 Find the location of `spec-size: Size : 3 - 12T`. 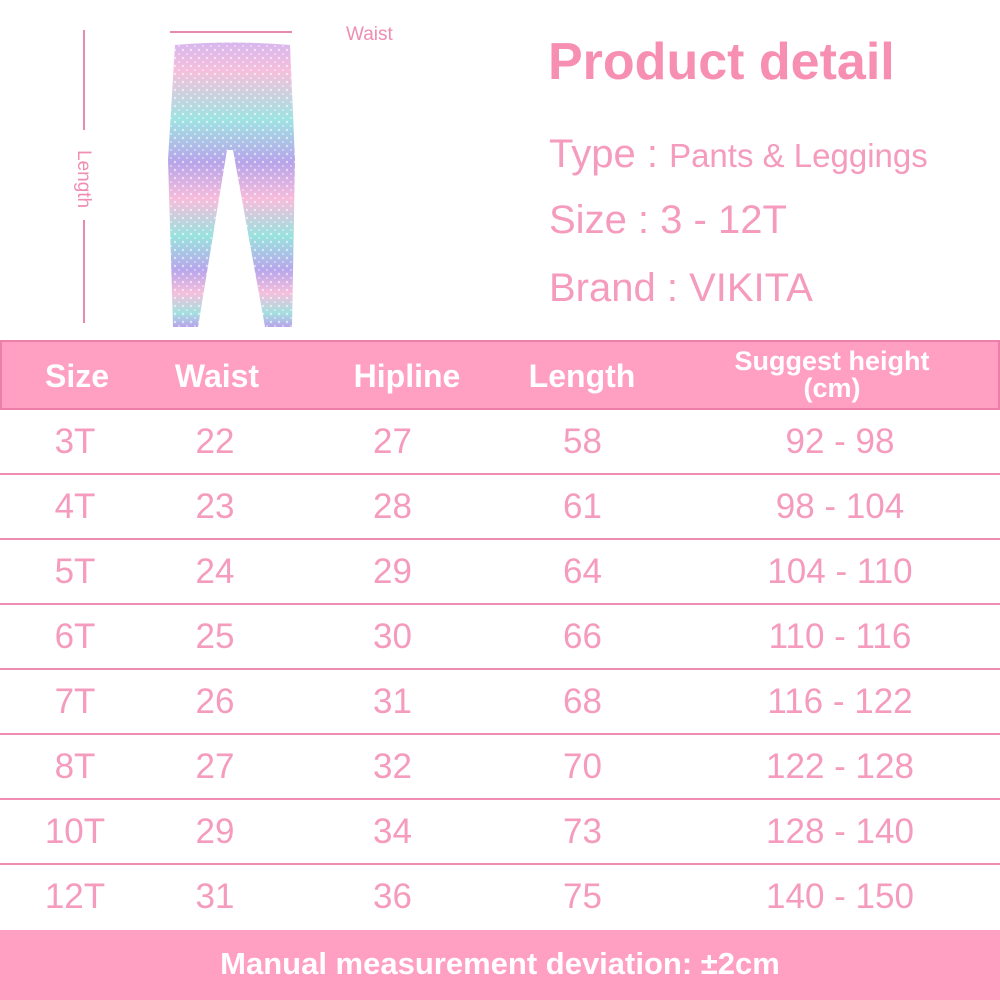

spec-size: Size : 3 - 12T is located at coordinates (668, 220).